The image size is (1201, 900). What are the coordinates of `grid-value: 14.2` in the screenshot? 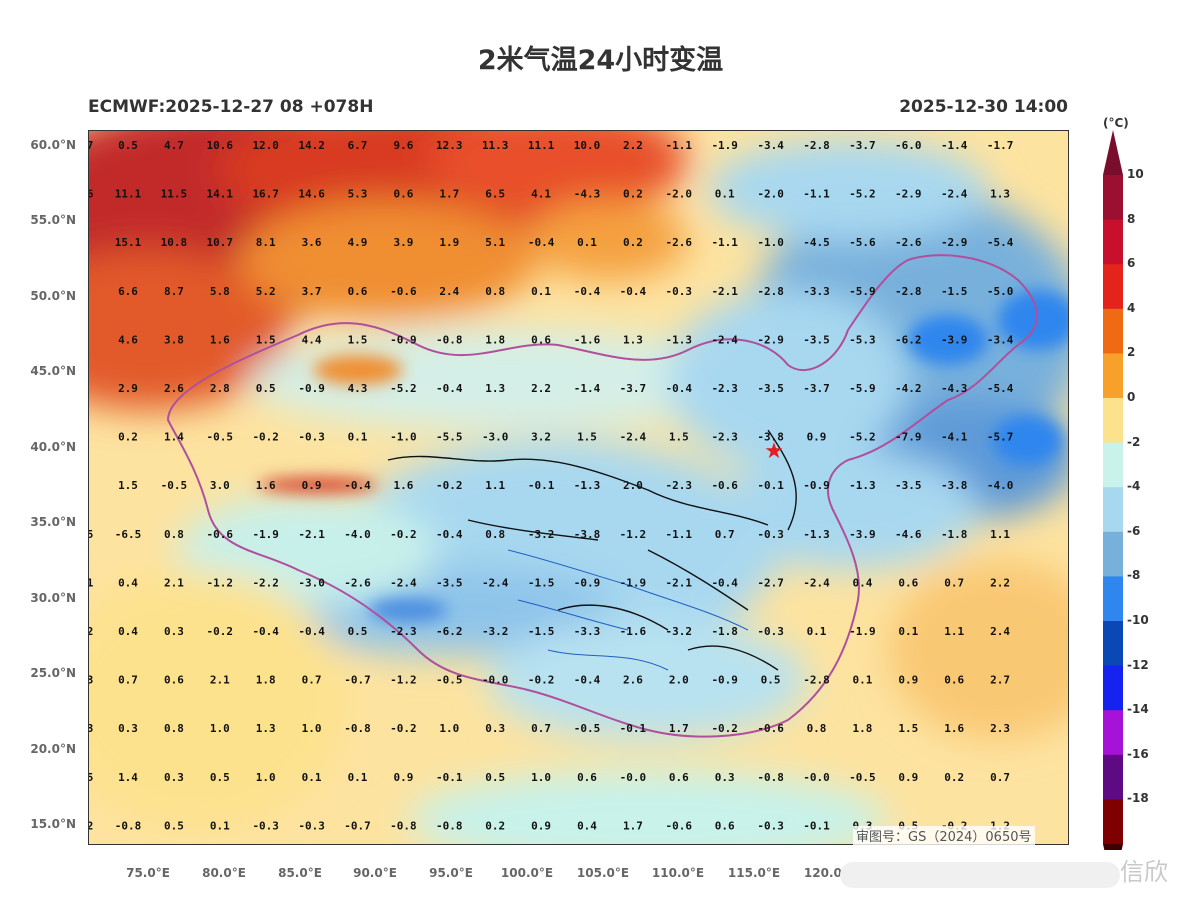 It's located at (311, 145).